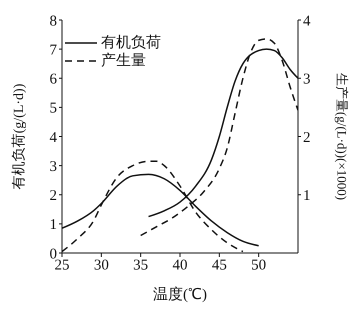  I want to click on y-tick-label: 3, so click(53, 166).